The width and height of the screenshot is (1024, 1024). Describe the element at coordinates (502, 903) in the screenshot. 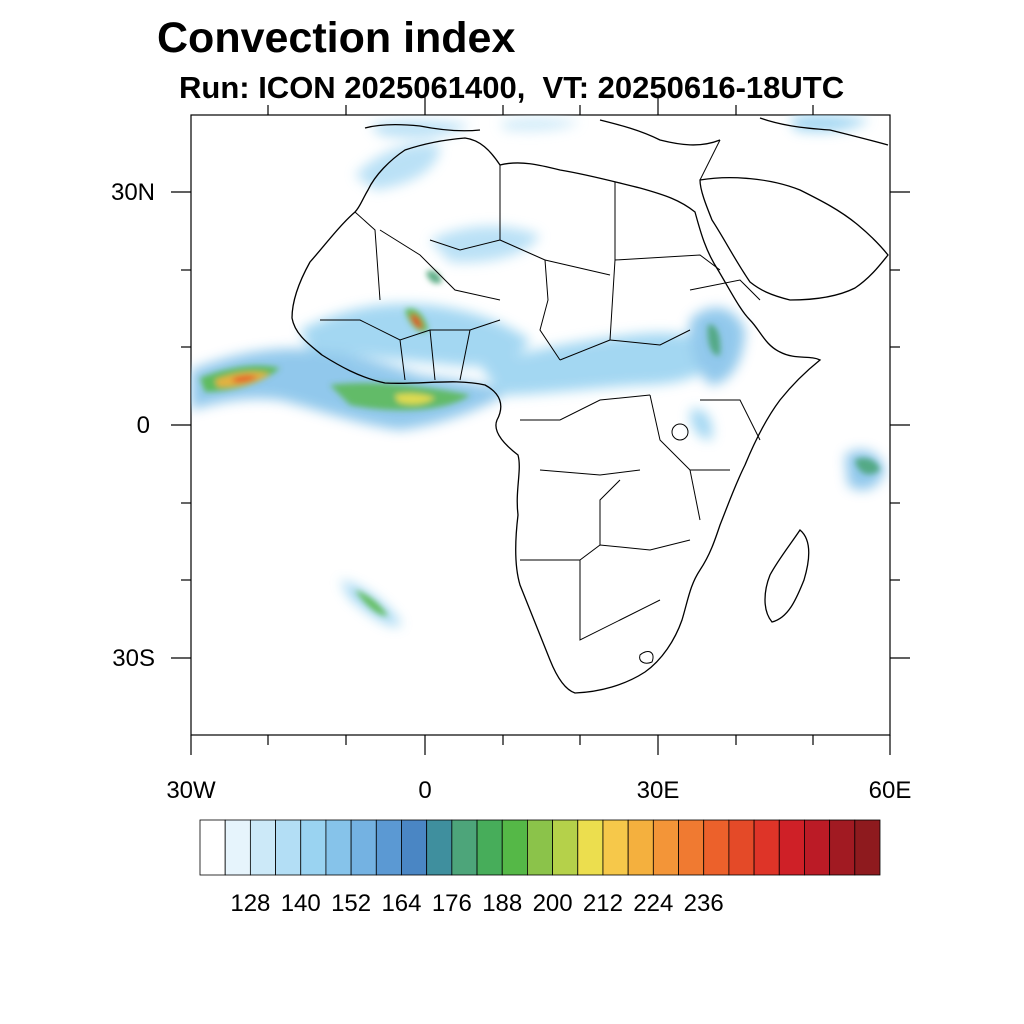

I see `colorbar-label: 188` at that location.